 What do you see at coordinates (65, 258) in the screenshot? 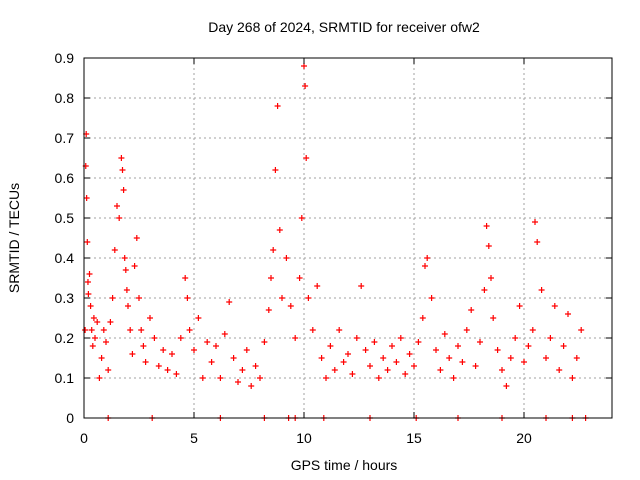
I see `y-tick-label: 0.4` at bounding box center [65, 258].